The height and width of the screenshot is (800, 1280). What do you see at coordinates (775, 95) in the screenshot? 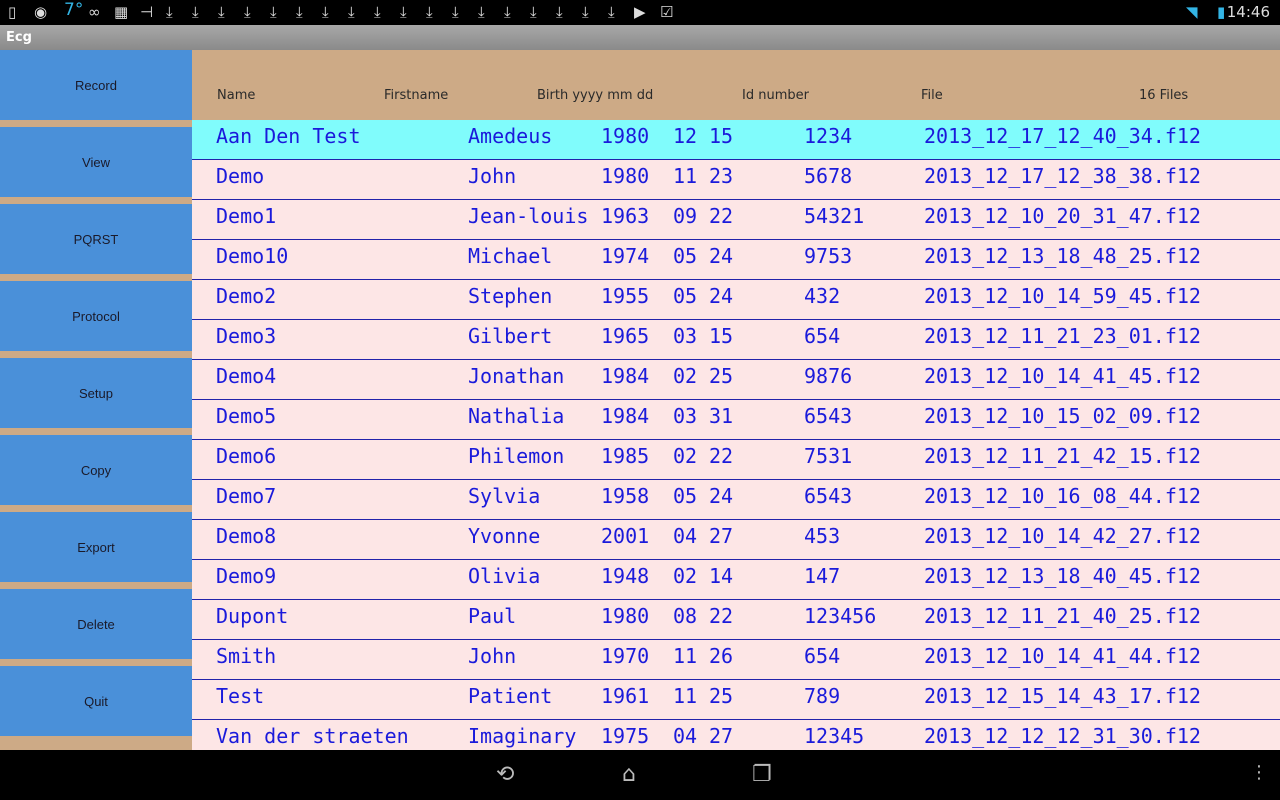
I see `header-id: Id number` at bounding box center [775, 95].